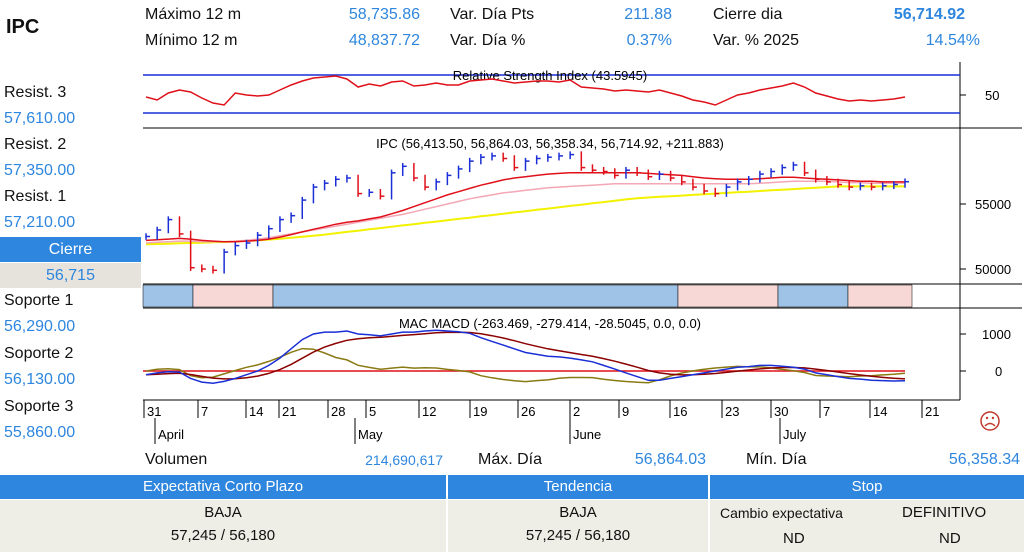 This screenshot has width=1024, height=552. What do you see at coordinates (950, 538) in the screenshot?
I see `stop-nd-value: ND` at bounding box center [950, 538].